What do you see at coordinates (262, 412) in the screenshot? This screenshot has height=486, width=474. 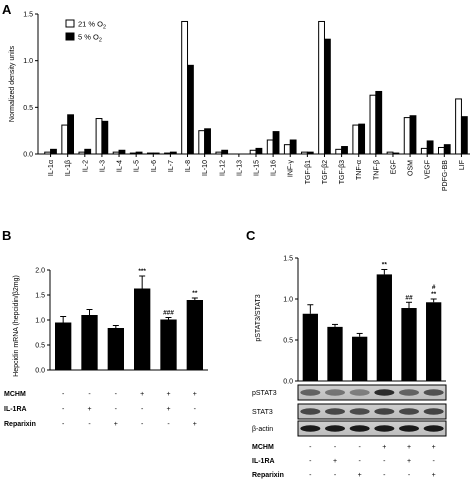 I see `panel-c-blot-label: STAT3` at bounding box center [262, 412].